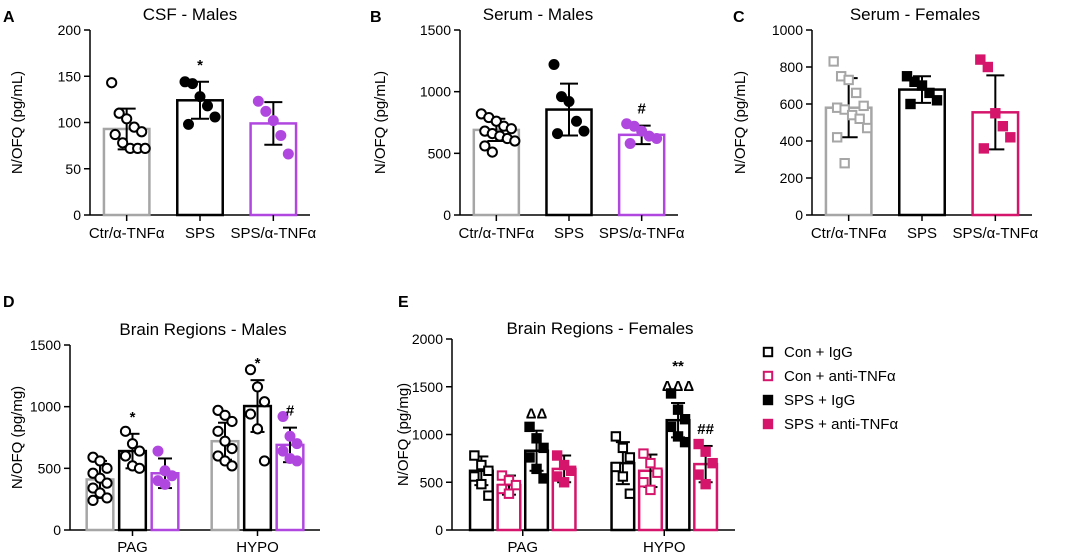 This screenshot has width=1084, height=559. Describe the element at coordinates (841, 424) in the screenshot. I see `legend-label: SPS + anti-TNFα` at that location.